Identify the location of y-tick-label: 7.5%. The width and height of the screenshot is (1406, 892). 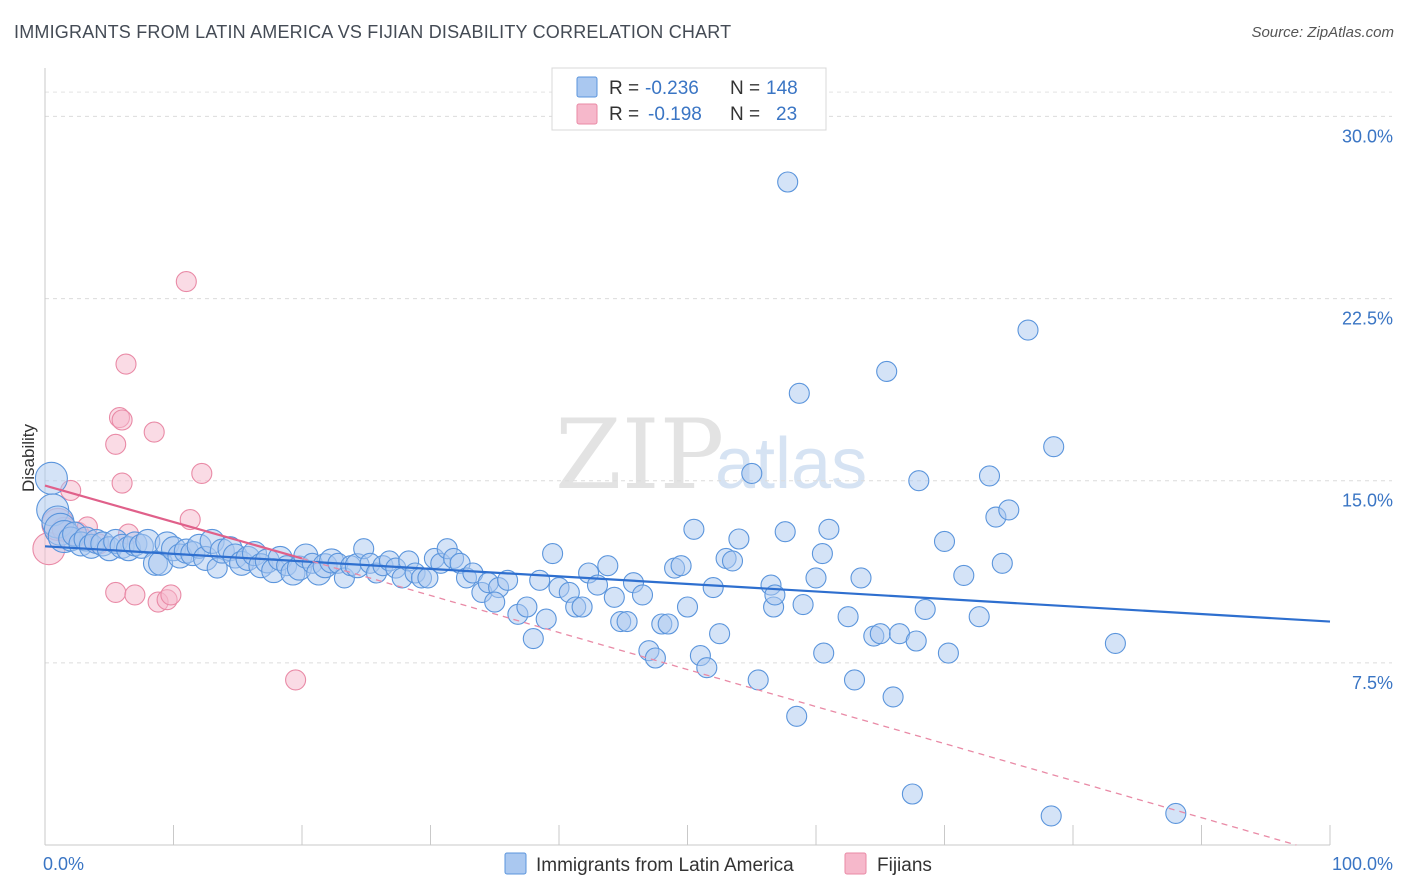
(1372, 683).